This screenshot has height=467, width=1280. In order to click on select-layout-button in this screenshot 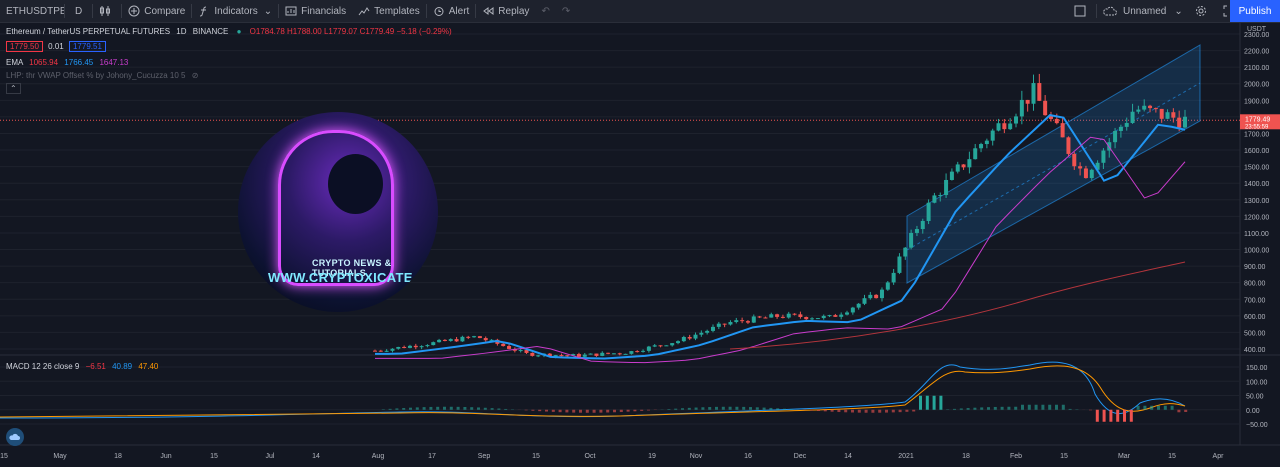, I will do `click(1082, 11)`.